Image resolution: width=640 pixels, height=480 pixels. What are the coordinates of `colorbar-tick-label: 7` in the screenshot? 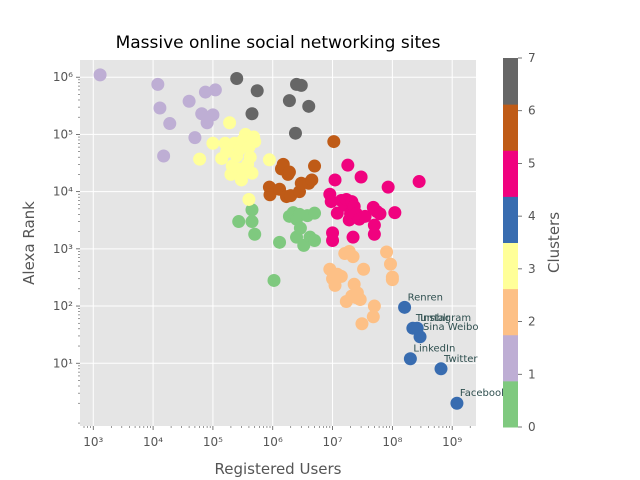 It's located at (532, 58).